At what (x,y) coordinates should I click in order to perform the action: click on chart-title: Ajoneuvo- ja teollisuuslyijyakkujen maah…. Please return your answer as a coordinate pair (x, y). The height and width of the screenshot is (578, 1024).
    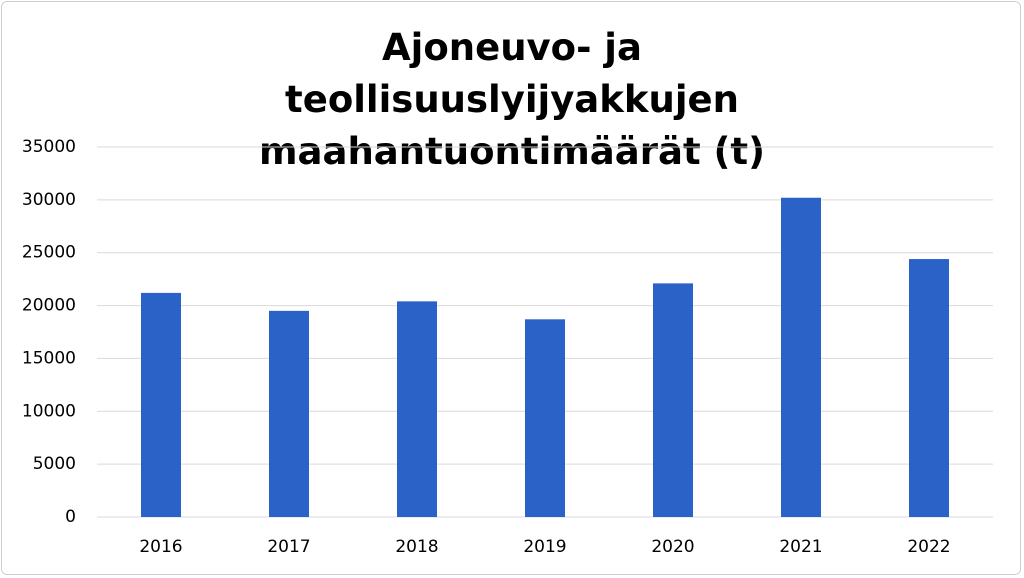
    Looking at the image, I should click on (512, 99).